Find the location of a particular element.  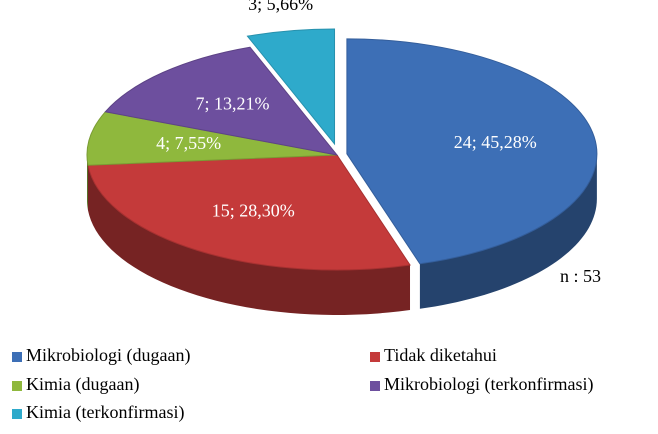

data-label: 7; 13,21% is located at coordinates (233, 104).